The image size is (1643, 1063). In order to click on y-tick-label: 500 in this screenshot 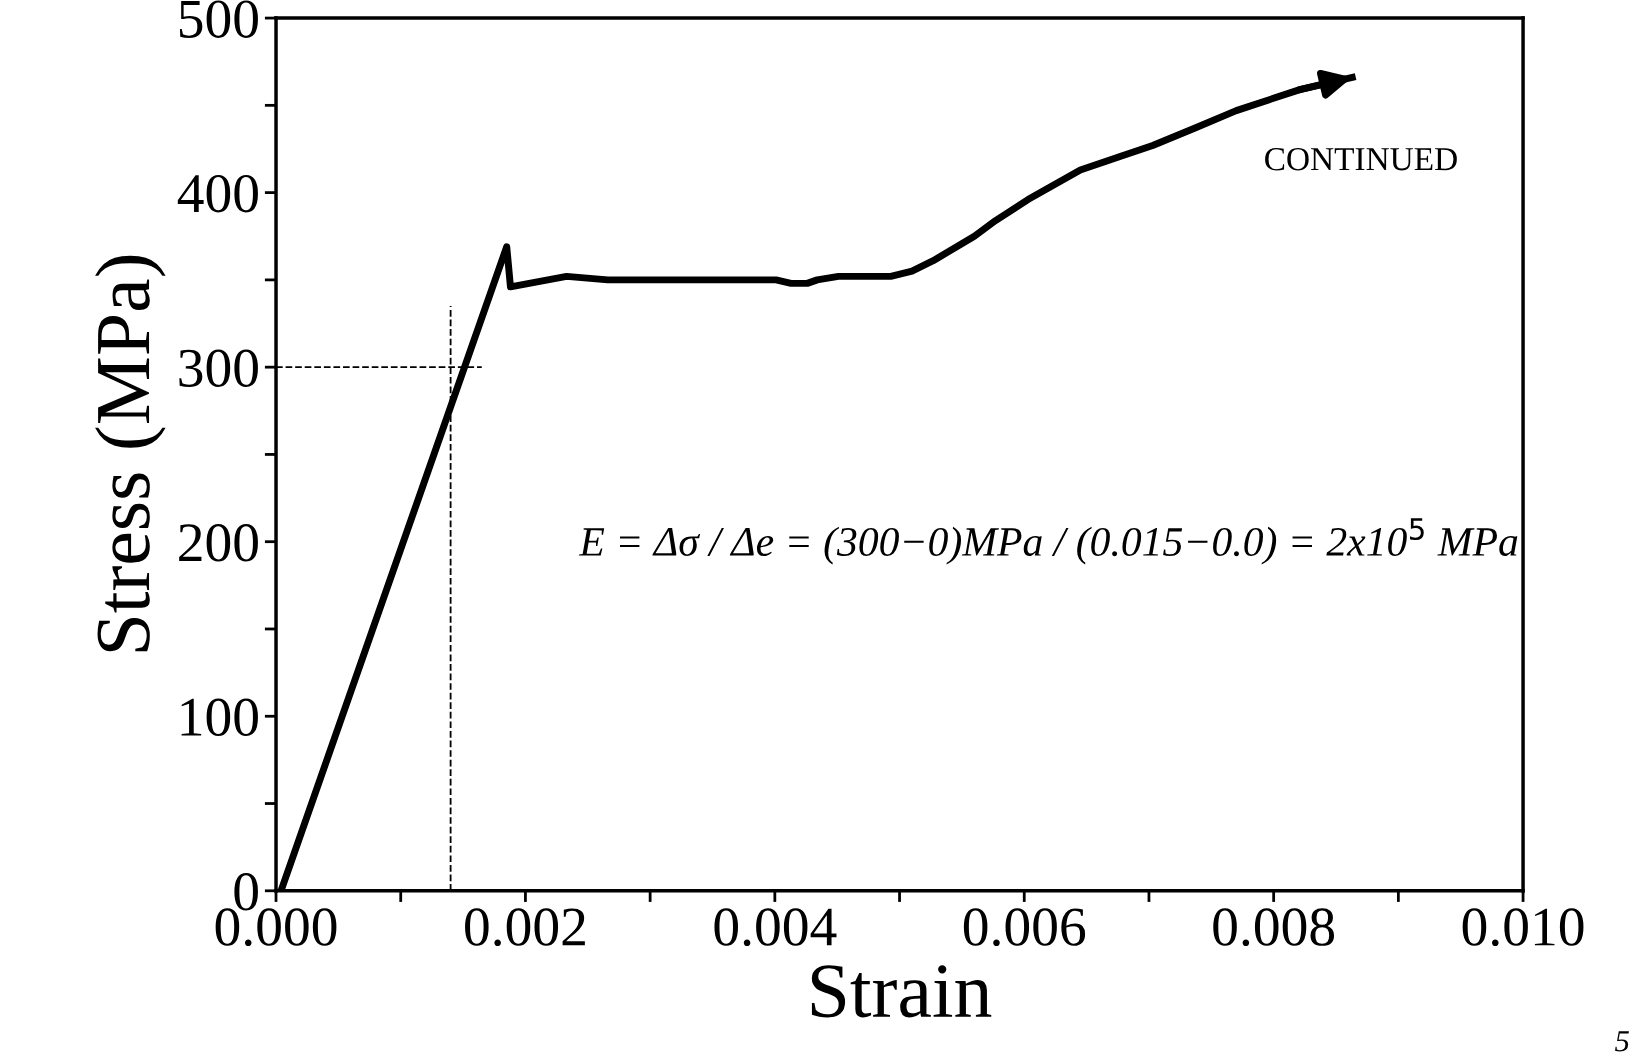, I will do `click(218, 19)`.